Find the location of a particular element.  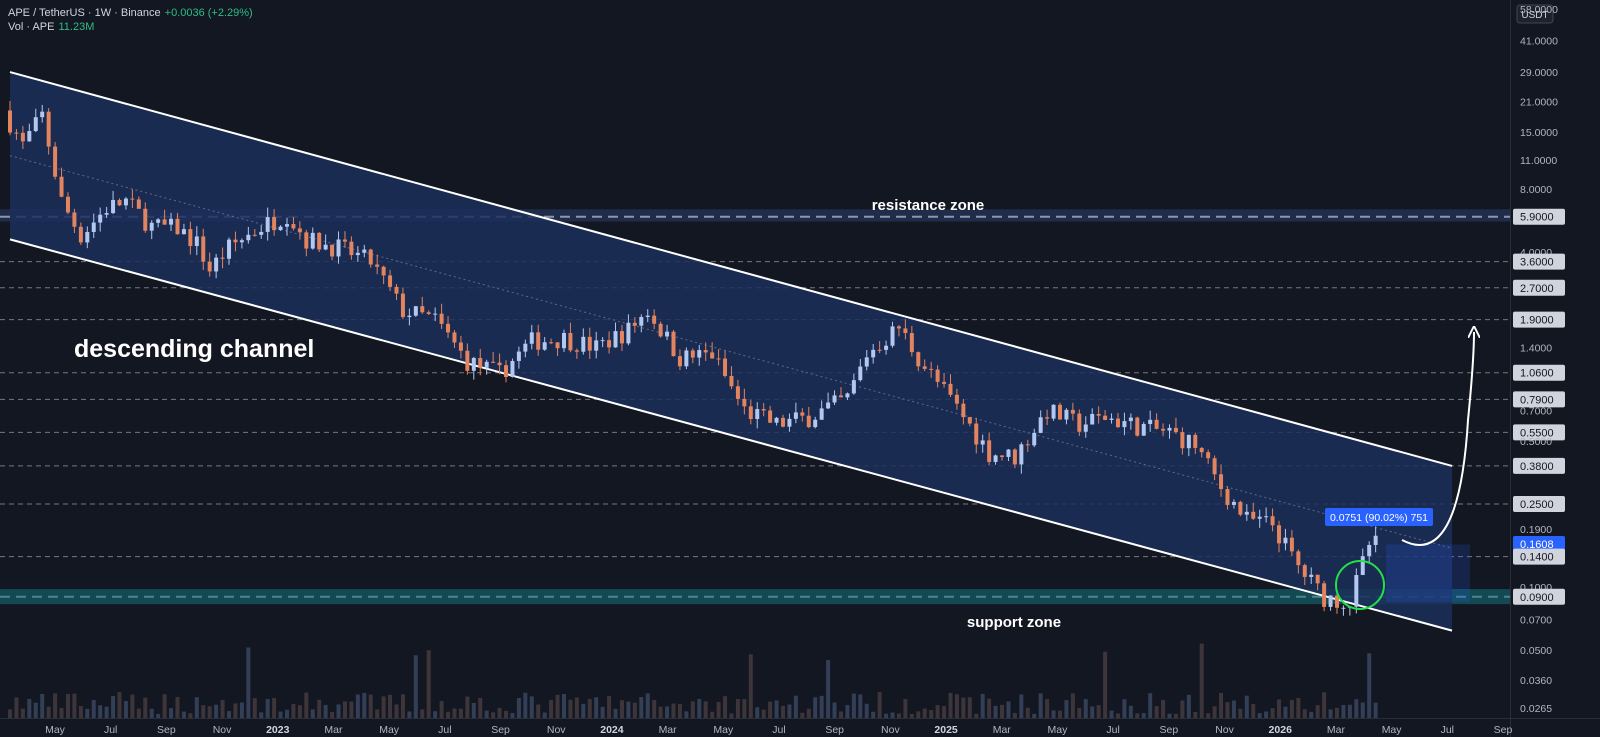

time-tick-label: 2025 is located at coordinates (946, 730).